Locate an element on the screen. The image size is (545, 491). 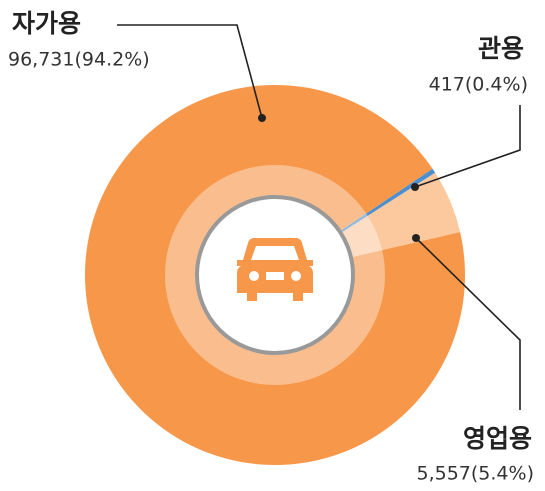
value-label: 5,557(5.4%) is located at coordinates (476, 474).